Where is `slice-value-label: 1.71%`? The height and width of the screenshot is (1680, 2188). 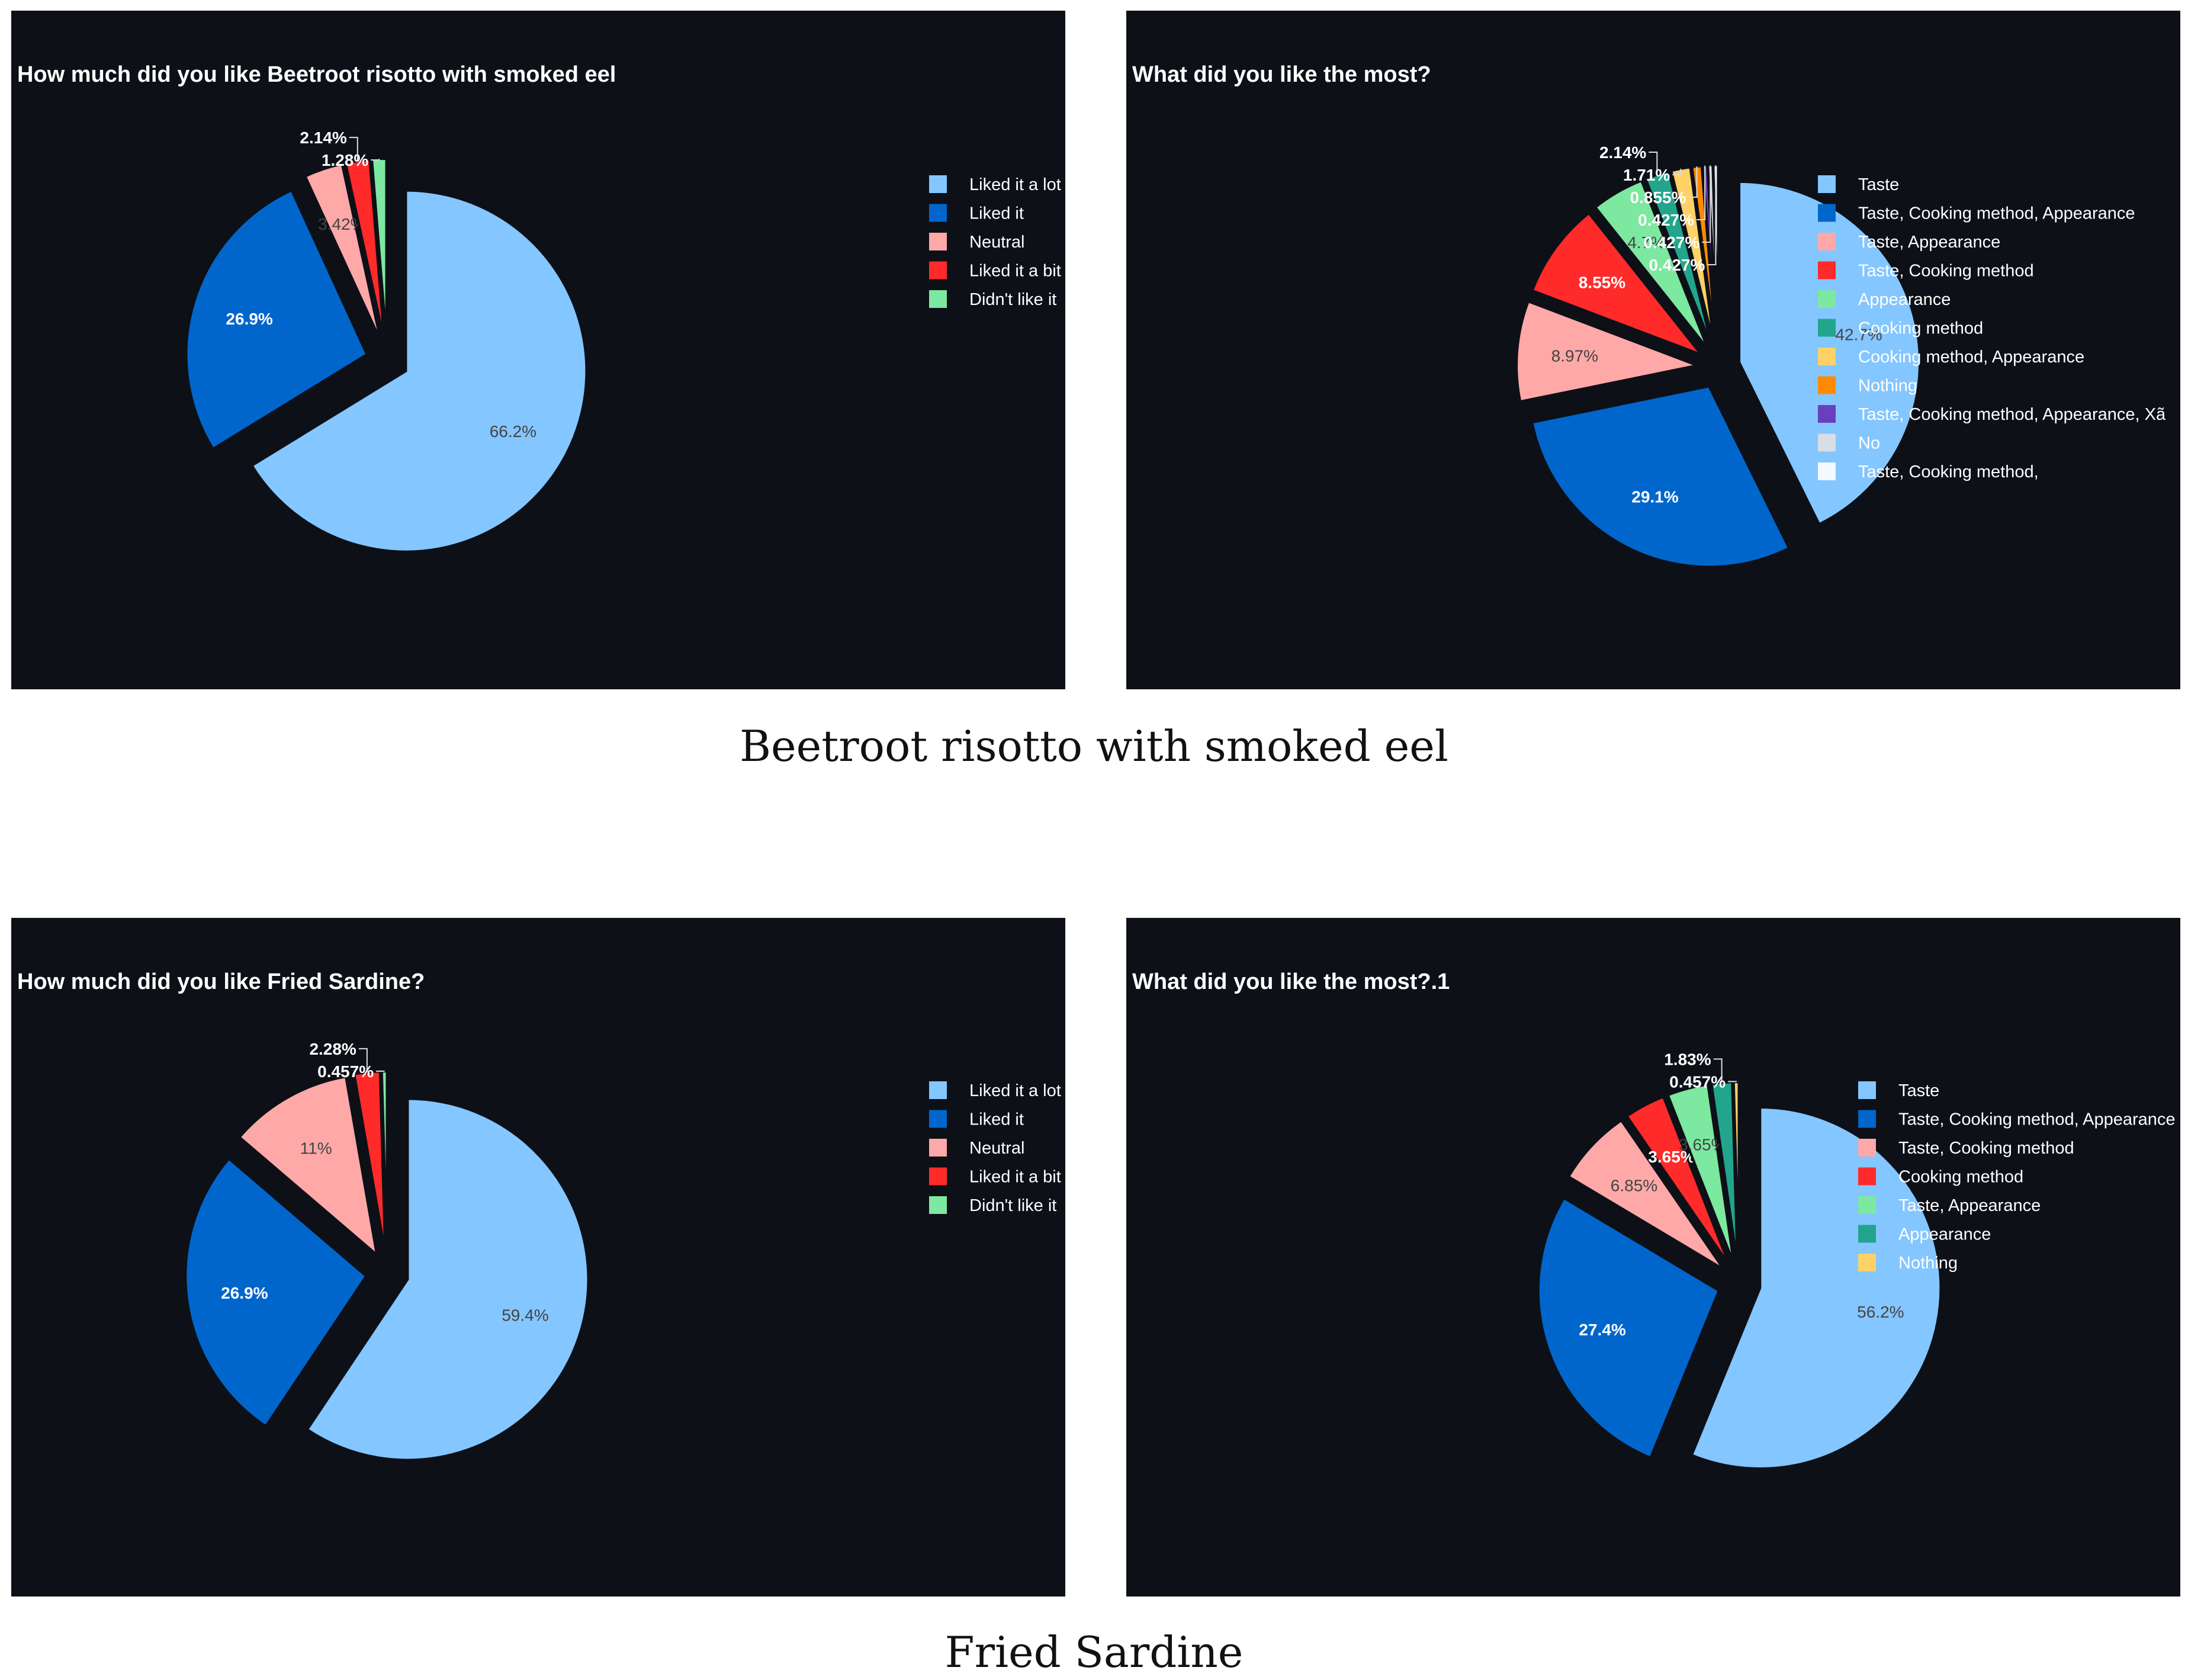 slice-value-label: 1.71% is located at coordinates (1646, 175).